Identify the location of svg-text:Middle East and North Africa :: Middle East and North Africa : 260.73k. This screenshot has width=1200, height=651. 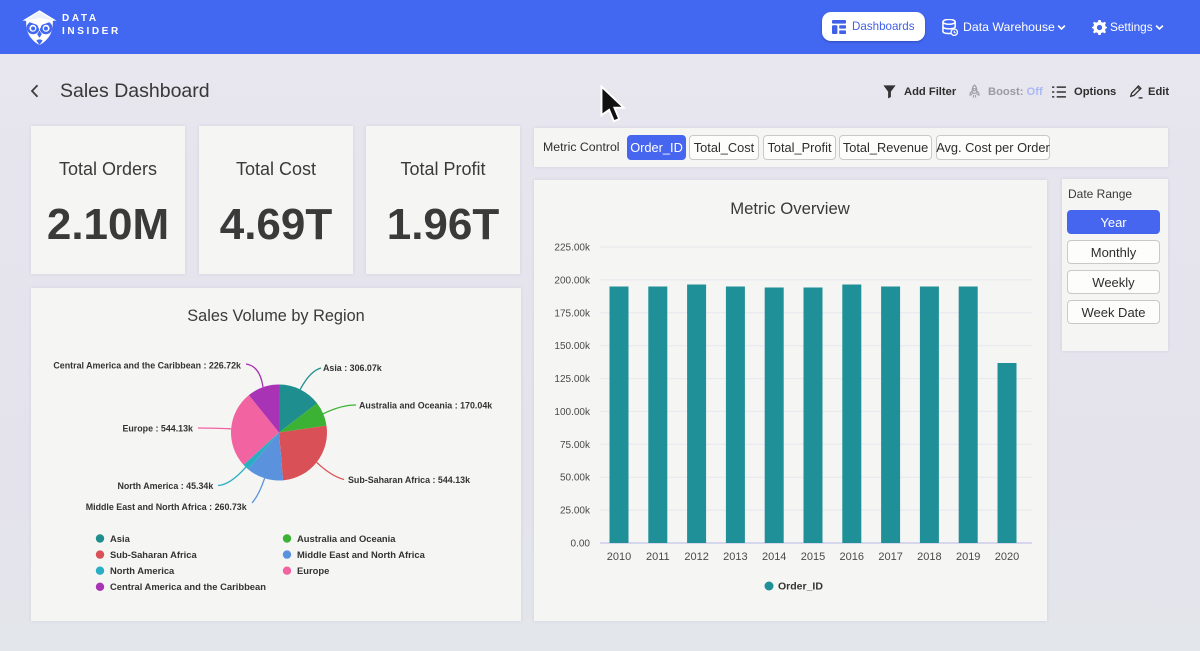
(166, 507).